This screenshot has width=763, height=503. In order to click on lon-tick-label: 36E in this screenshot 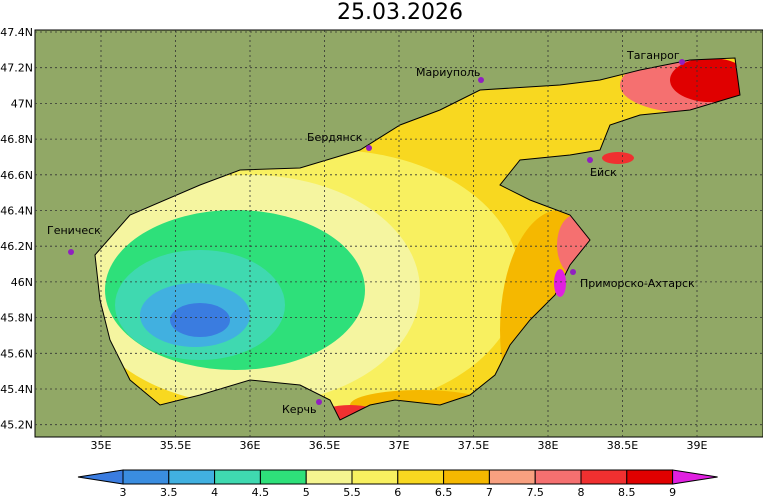, I will do `click(250, 445)`.